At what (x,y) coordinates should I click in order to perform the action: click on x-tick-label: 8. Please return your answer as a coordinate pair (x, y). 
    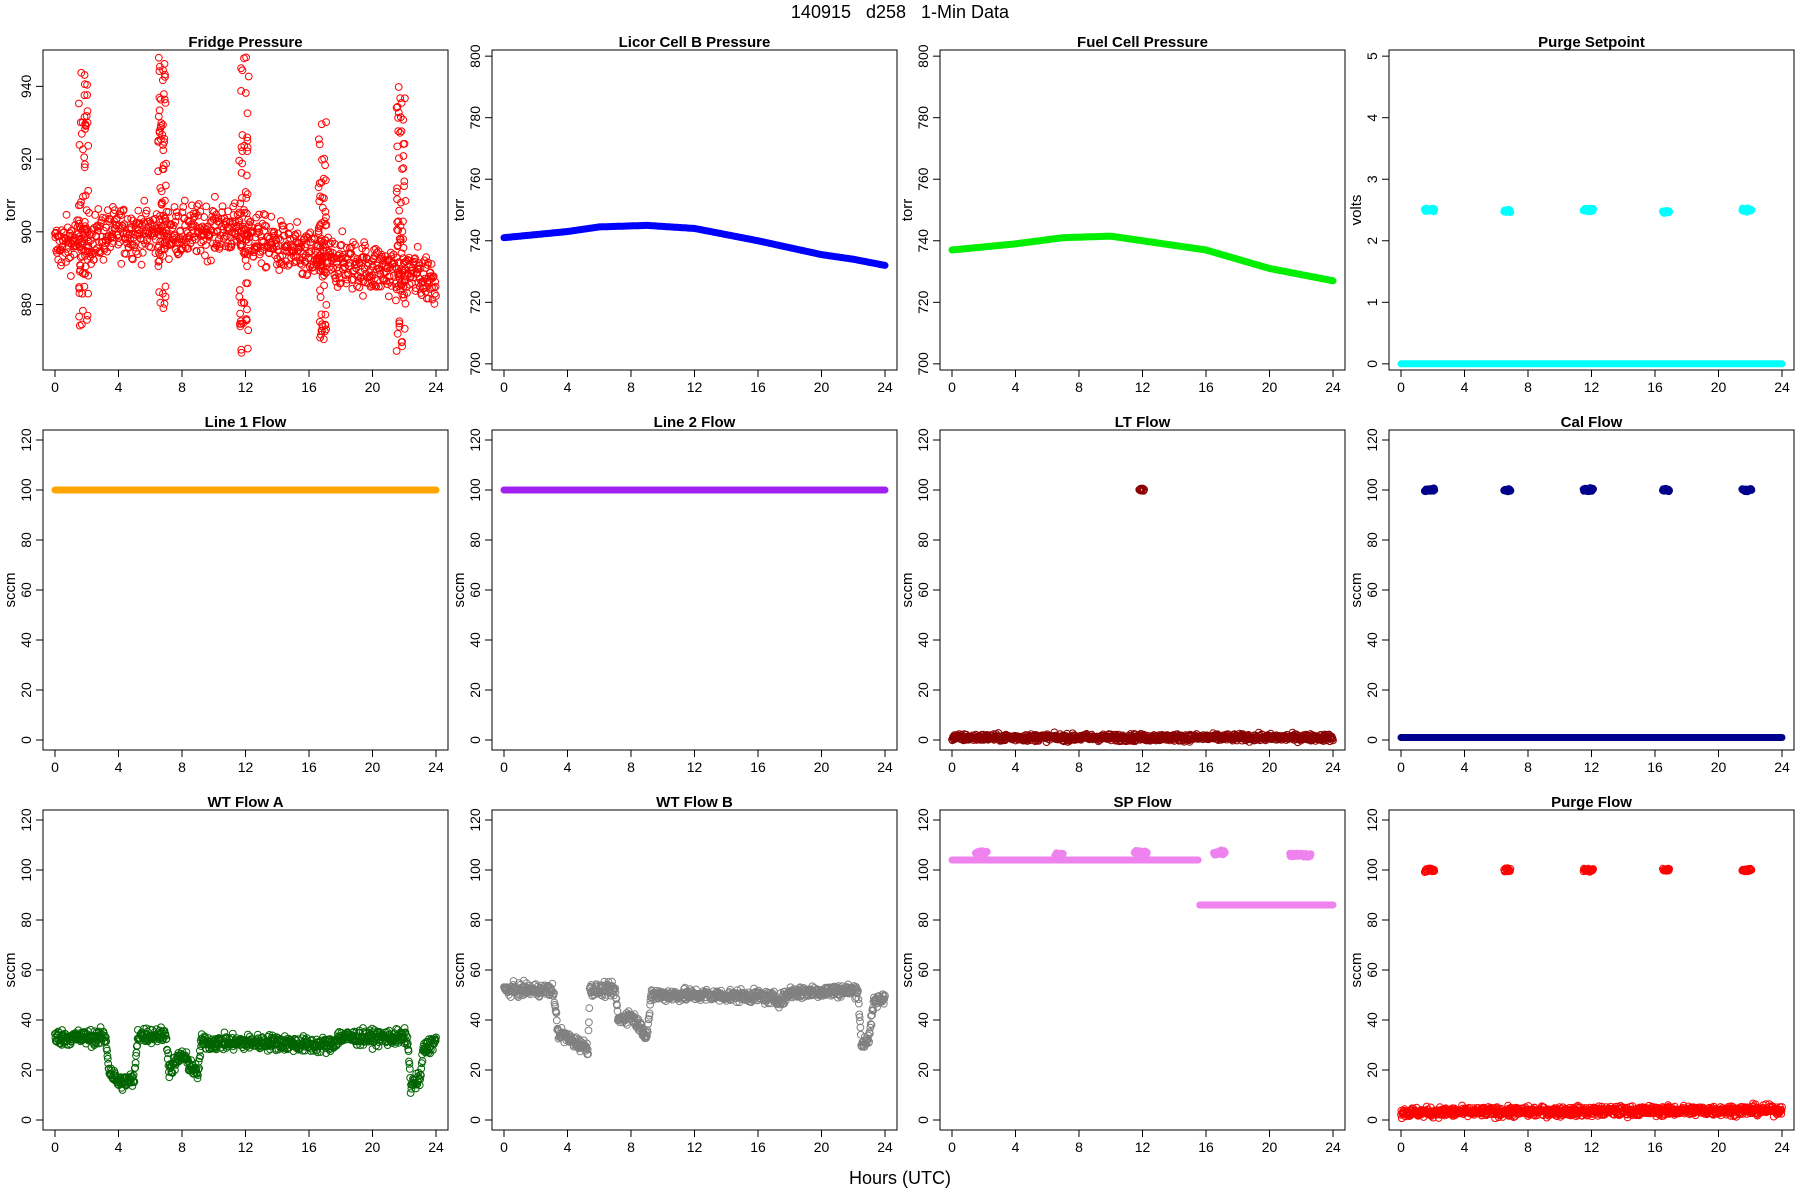
    Looking at the image, I should click on (1079, 387).